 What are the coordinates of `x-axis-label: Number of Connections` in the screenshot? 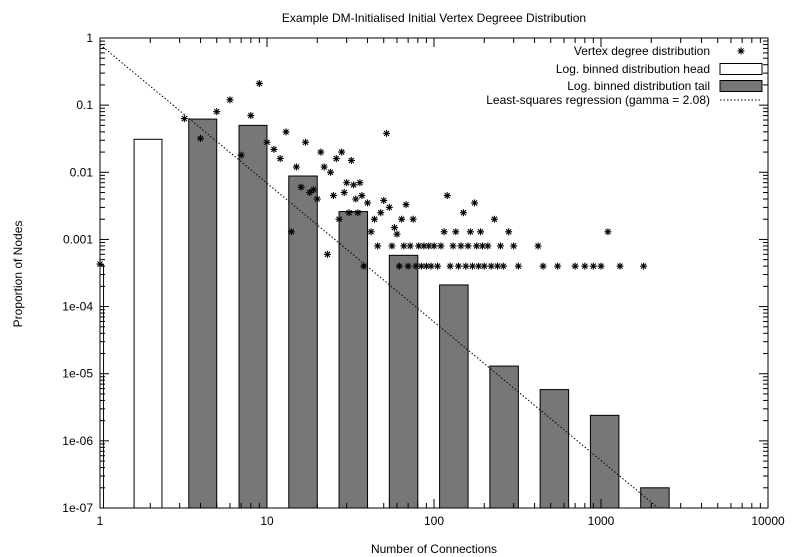 It's located at (434, 549).